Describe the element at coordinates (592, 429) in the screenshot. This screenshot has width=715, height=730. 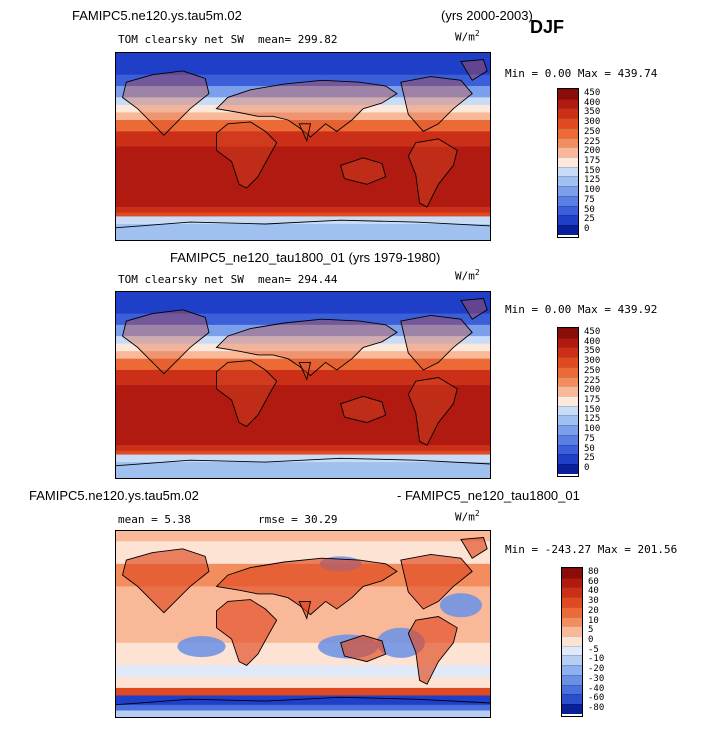
I see `colorbar-tick-label: 100` at that location.